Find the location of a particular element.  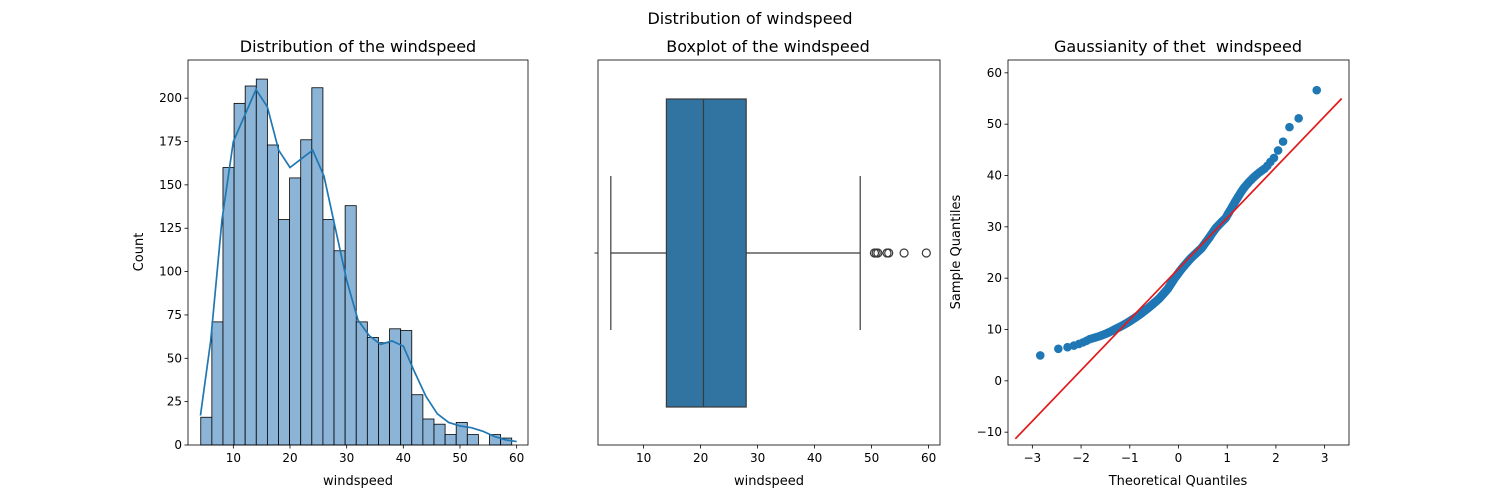

qqplot-y-tick-label: 30 is located at coordinates (994, 227).